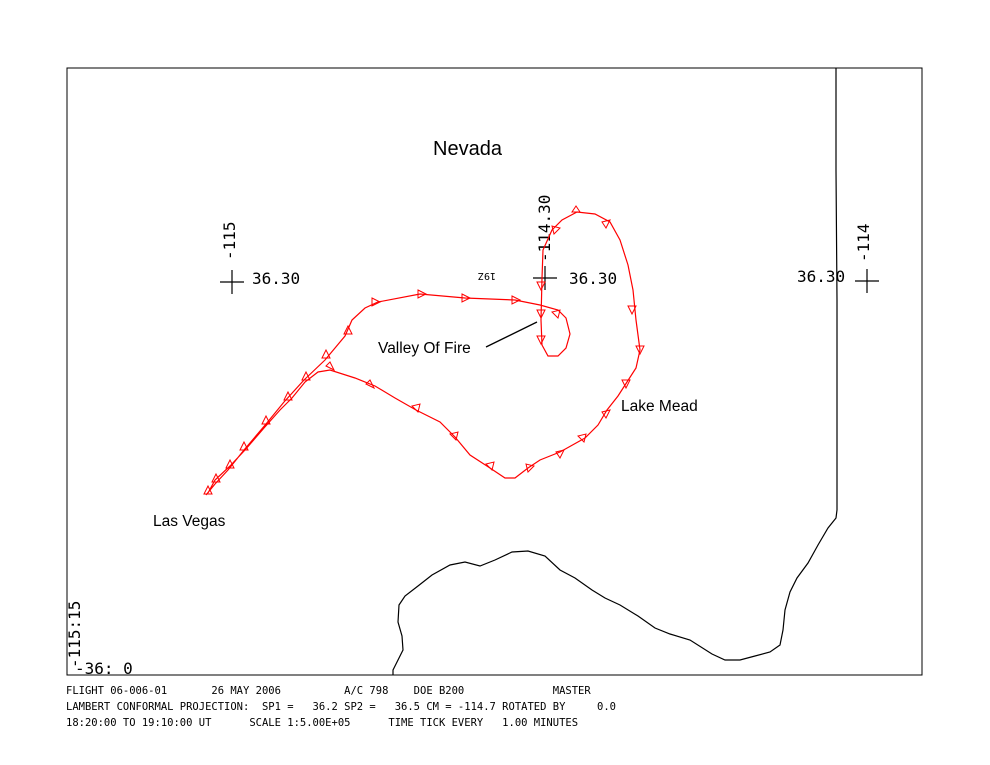  Describe the element at coordinates (821, 276) in the screenshot. I see `tick-lat-c: 36.30` at that location.